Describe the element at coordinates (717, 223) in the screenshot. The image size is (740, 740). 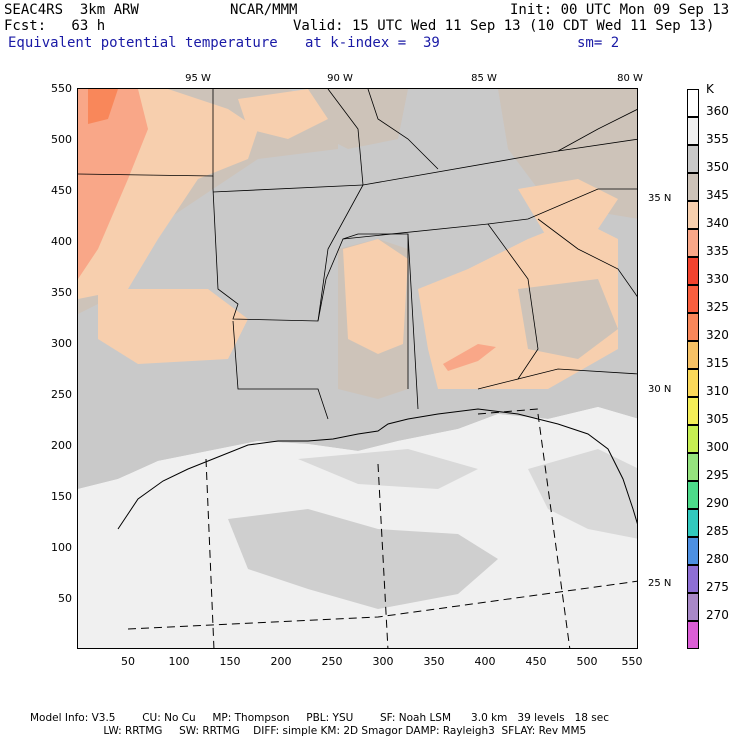
I see `colorbar-label: 340` at that location.